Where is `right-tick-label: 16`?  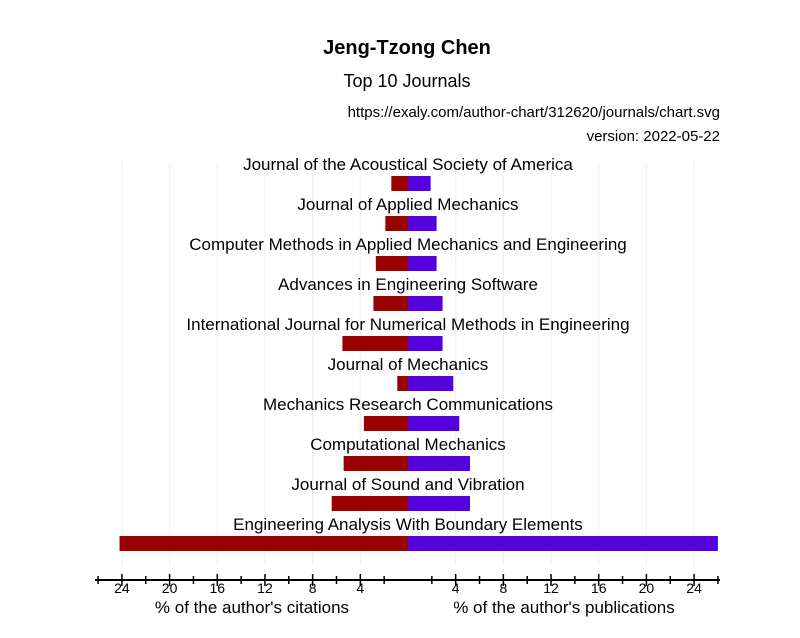
right-tick-label: 16 is located at coordinates (599, 588).